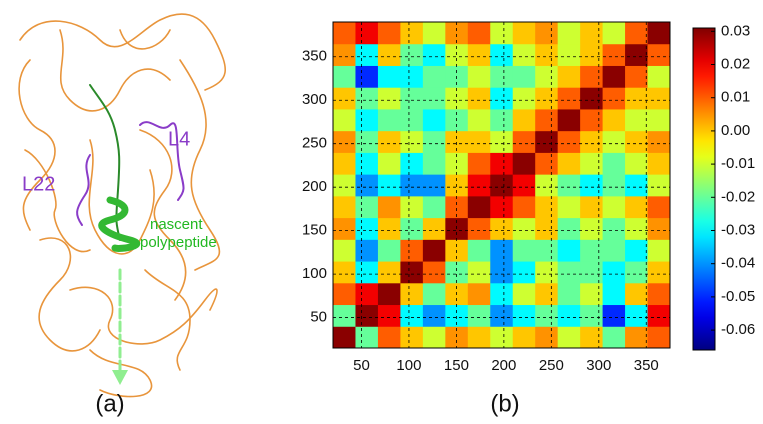 This screenshot has width=763, height=424. Describe the element at coordinates (504, 403) in the screenshot. I see `panel-label: (b)` at that location.